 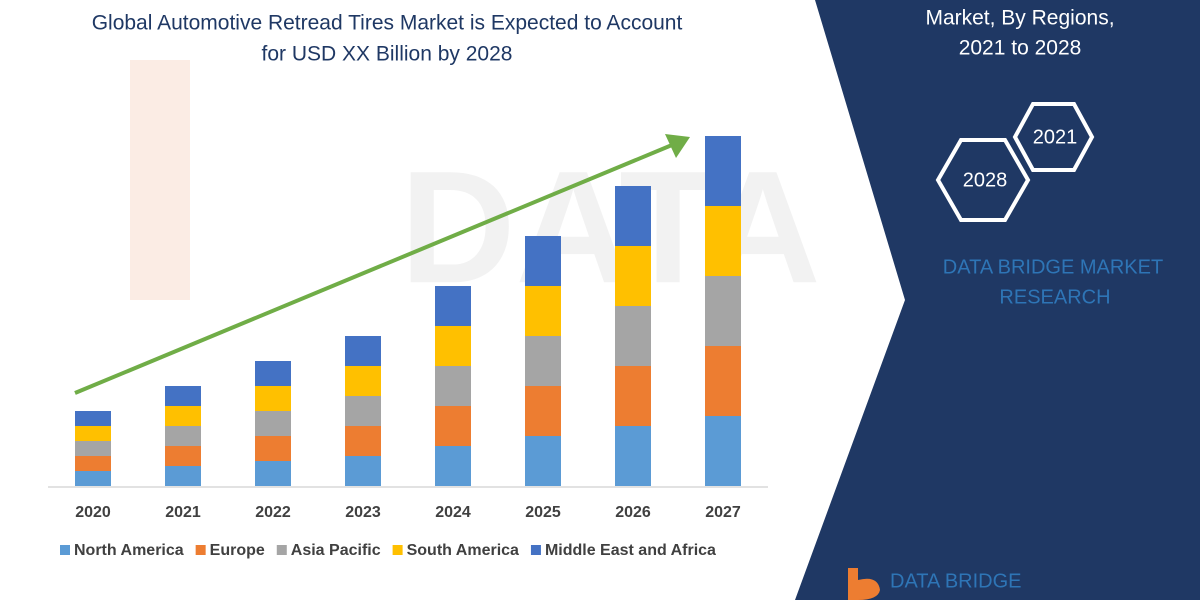 What do you see at coordinates (453, 512) in the screenshot?
I see `x-tick-label: 2024` at bounding box center [453, 512].